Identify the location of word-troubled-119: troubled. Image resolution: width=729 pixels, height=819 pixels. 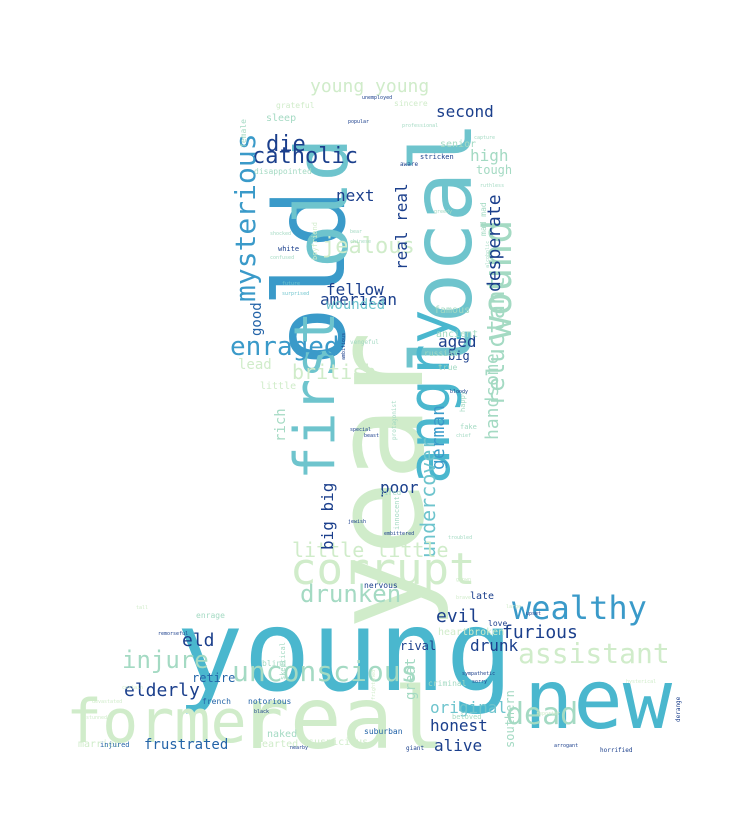
(460, 538).